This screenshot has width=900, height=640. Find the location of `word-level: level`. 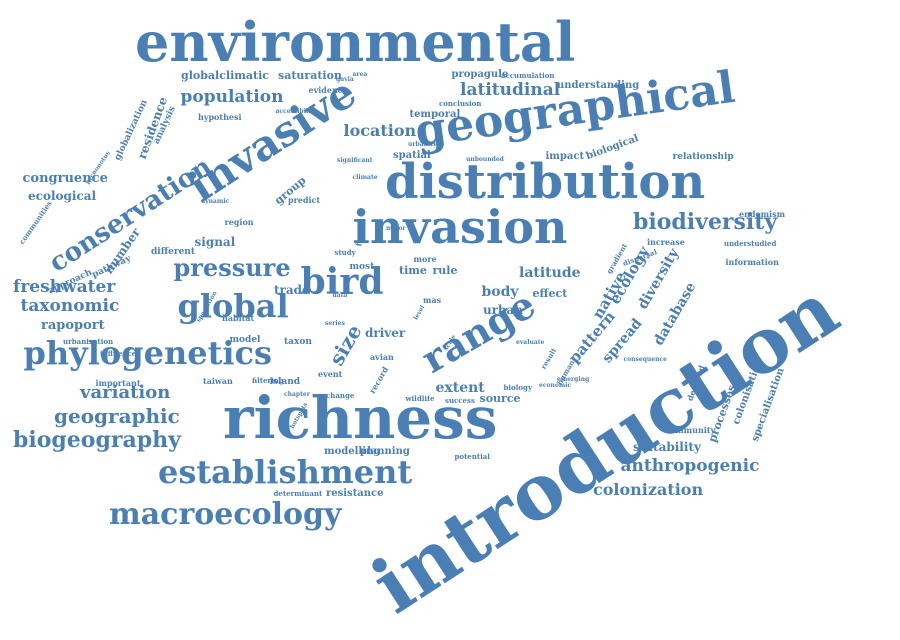

word-level: level is located at coordinates (419, 313).